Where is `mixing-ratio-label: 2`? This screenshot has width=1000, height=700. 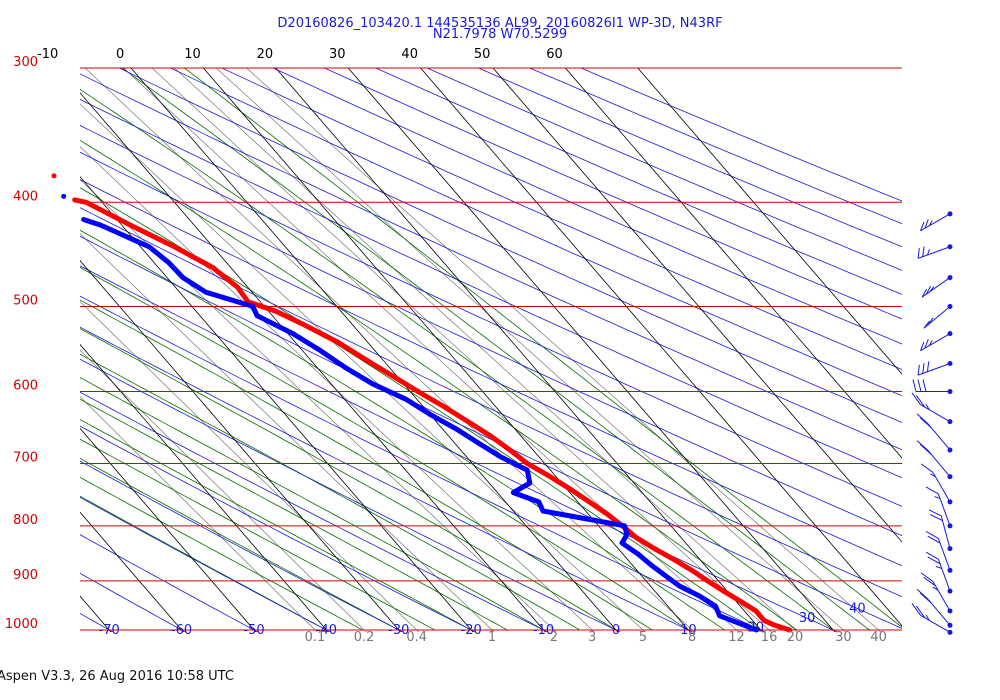
mixing-ratio-label: 2 is located at coordinates (554, 637).